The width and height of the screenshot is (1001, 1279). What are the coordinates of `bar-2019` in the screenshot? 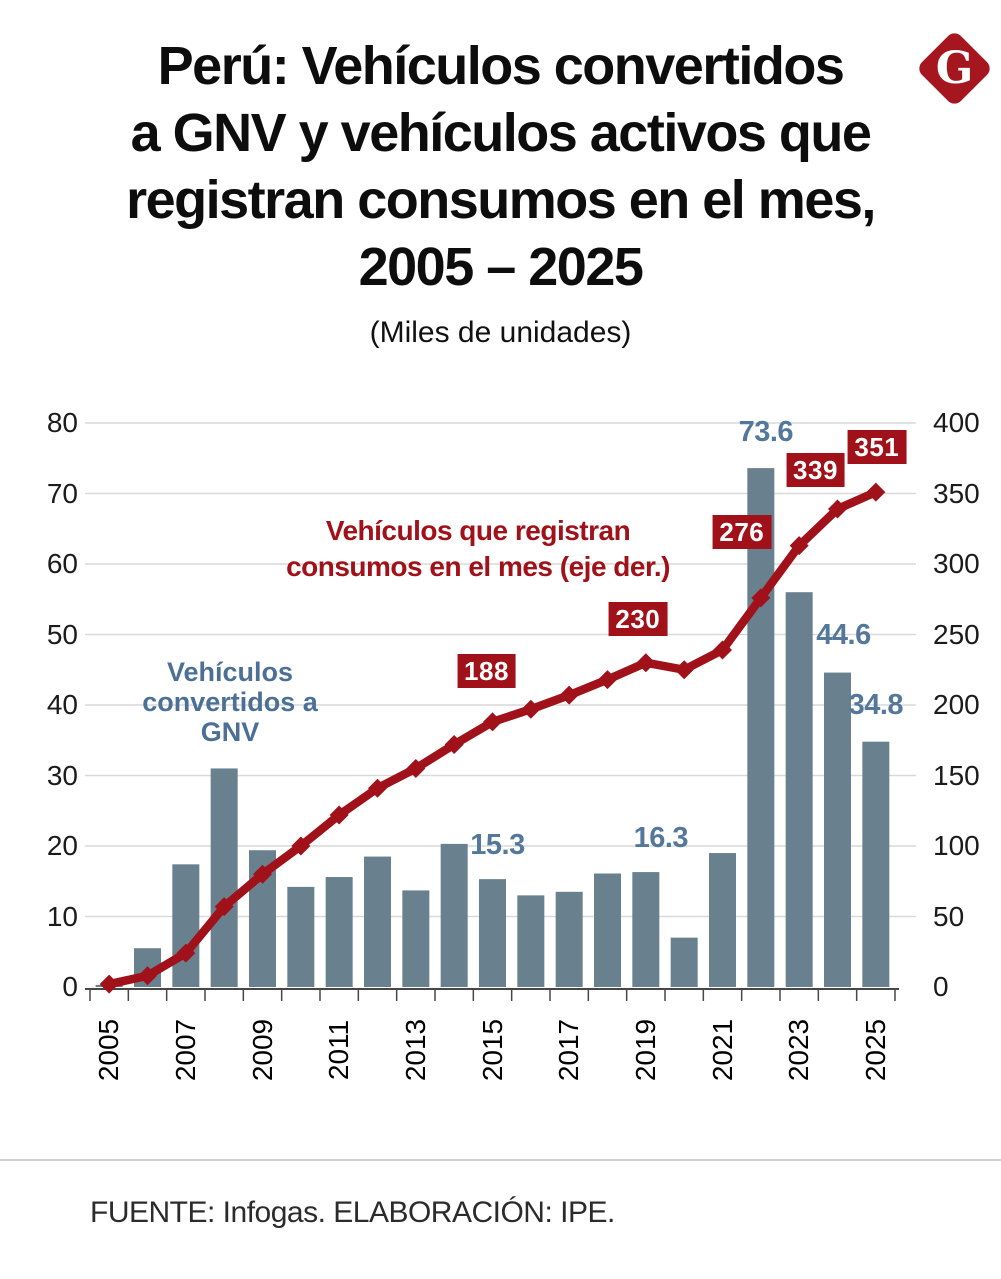 It's located at (646, 929).